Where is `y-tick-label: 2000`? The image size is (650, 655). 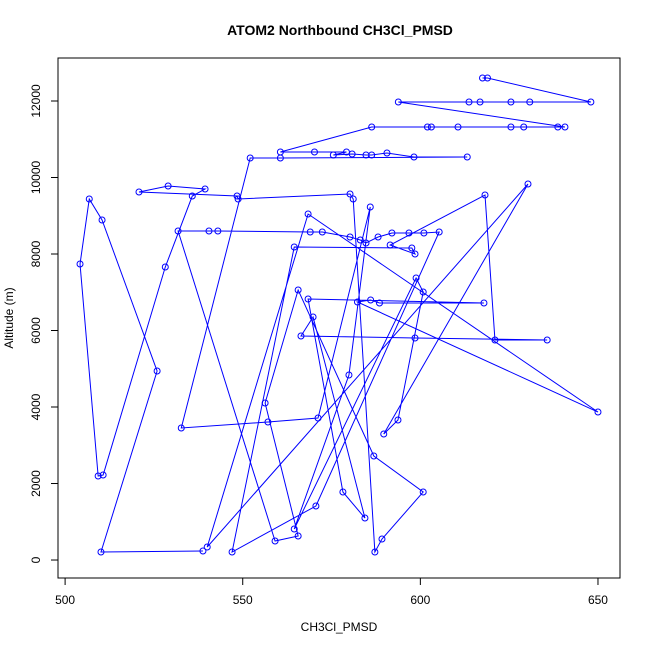 y-tick-label: 2000 is located at coordinates (36, 483).